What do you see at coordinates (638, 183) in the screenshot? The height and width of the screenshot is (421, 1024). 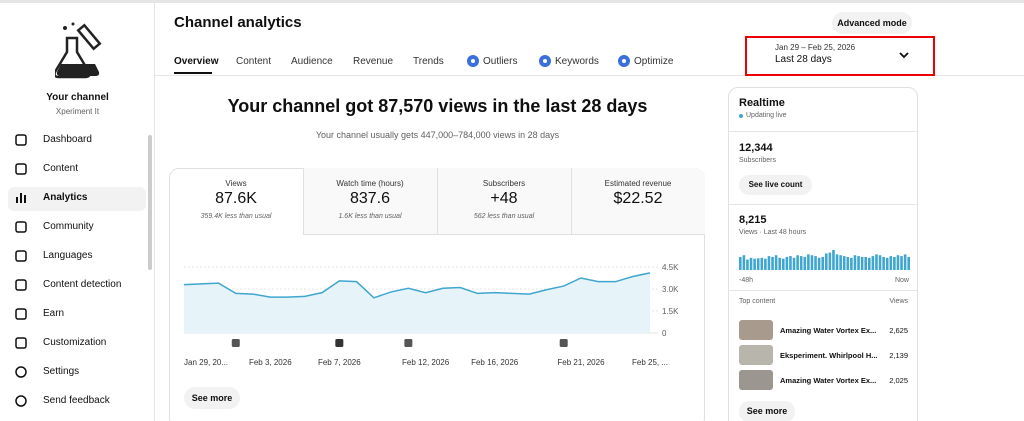 I see `metric-label: Estimated revenue` at bounding box center [638, 183].